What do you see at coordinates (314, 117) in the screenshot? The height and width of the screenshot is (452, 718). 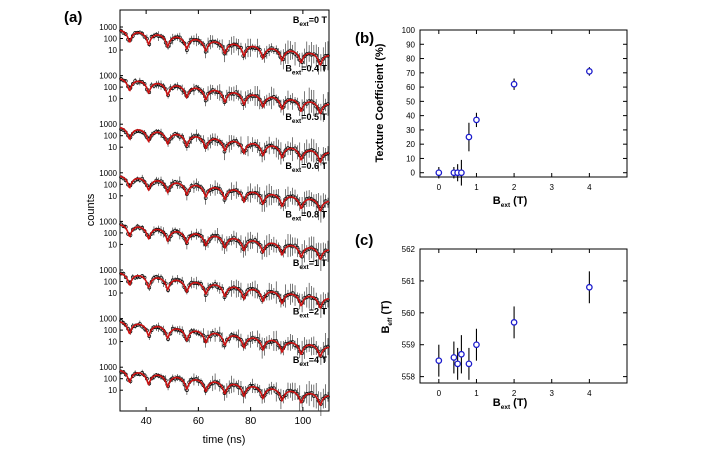 I see `panel-a-field-label-suffix: =0.5 T` at bounding box center [314, 117].